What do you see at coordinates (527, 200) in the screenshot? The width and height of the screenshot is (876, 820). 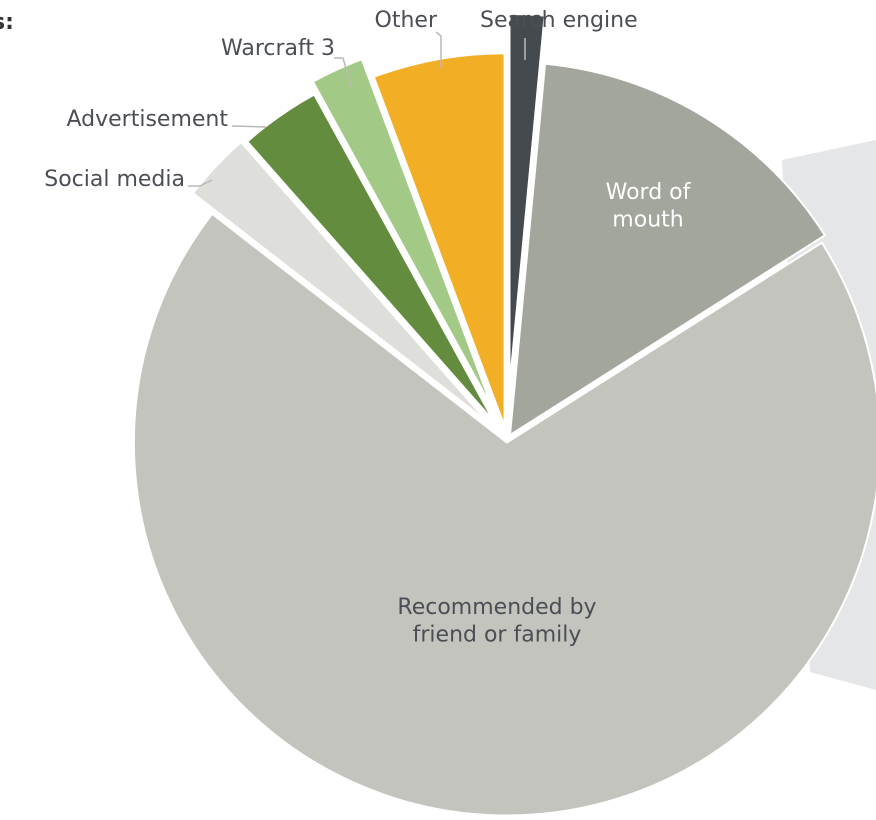 I see `pie-slice-search-engine` at bounding box center [527, 200].